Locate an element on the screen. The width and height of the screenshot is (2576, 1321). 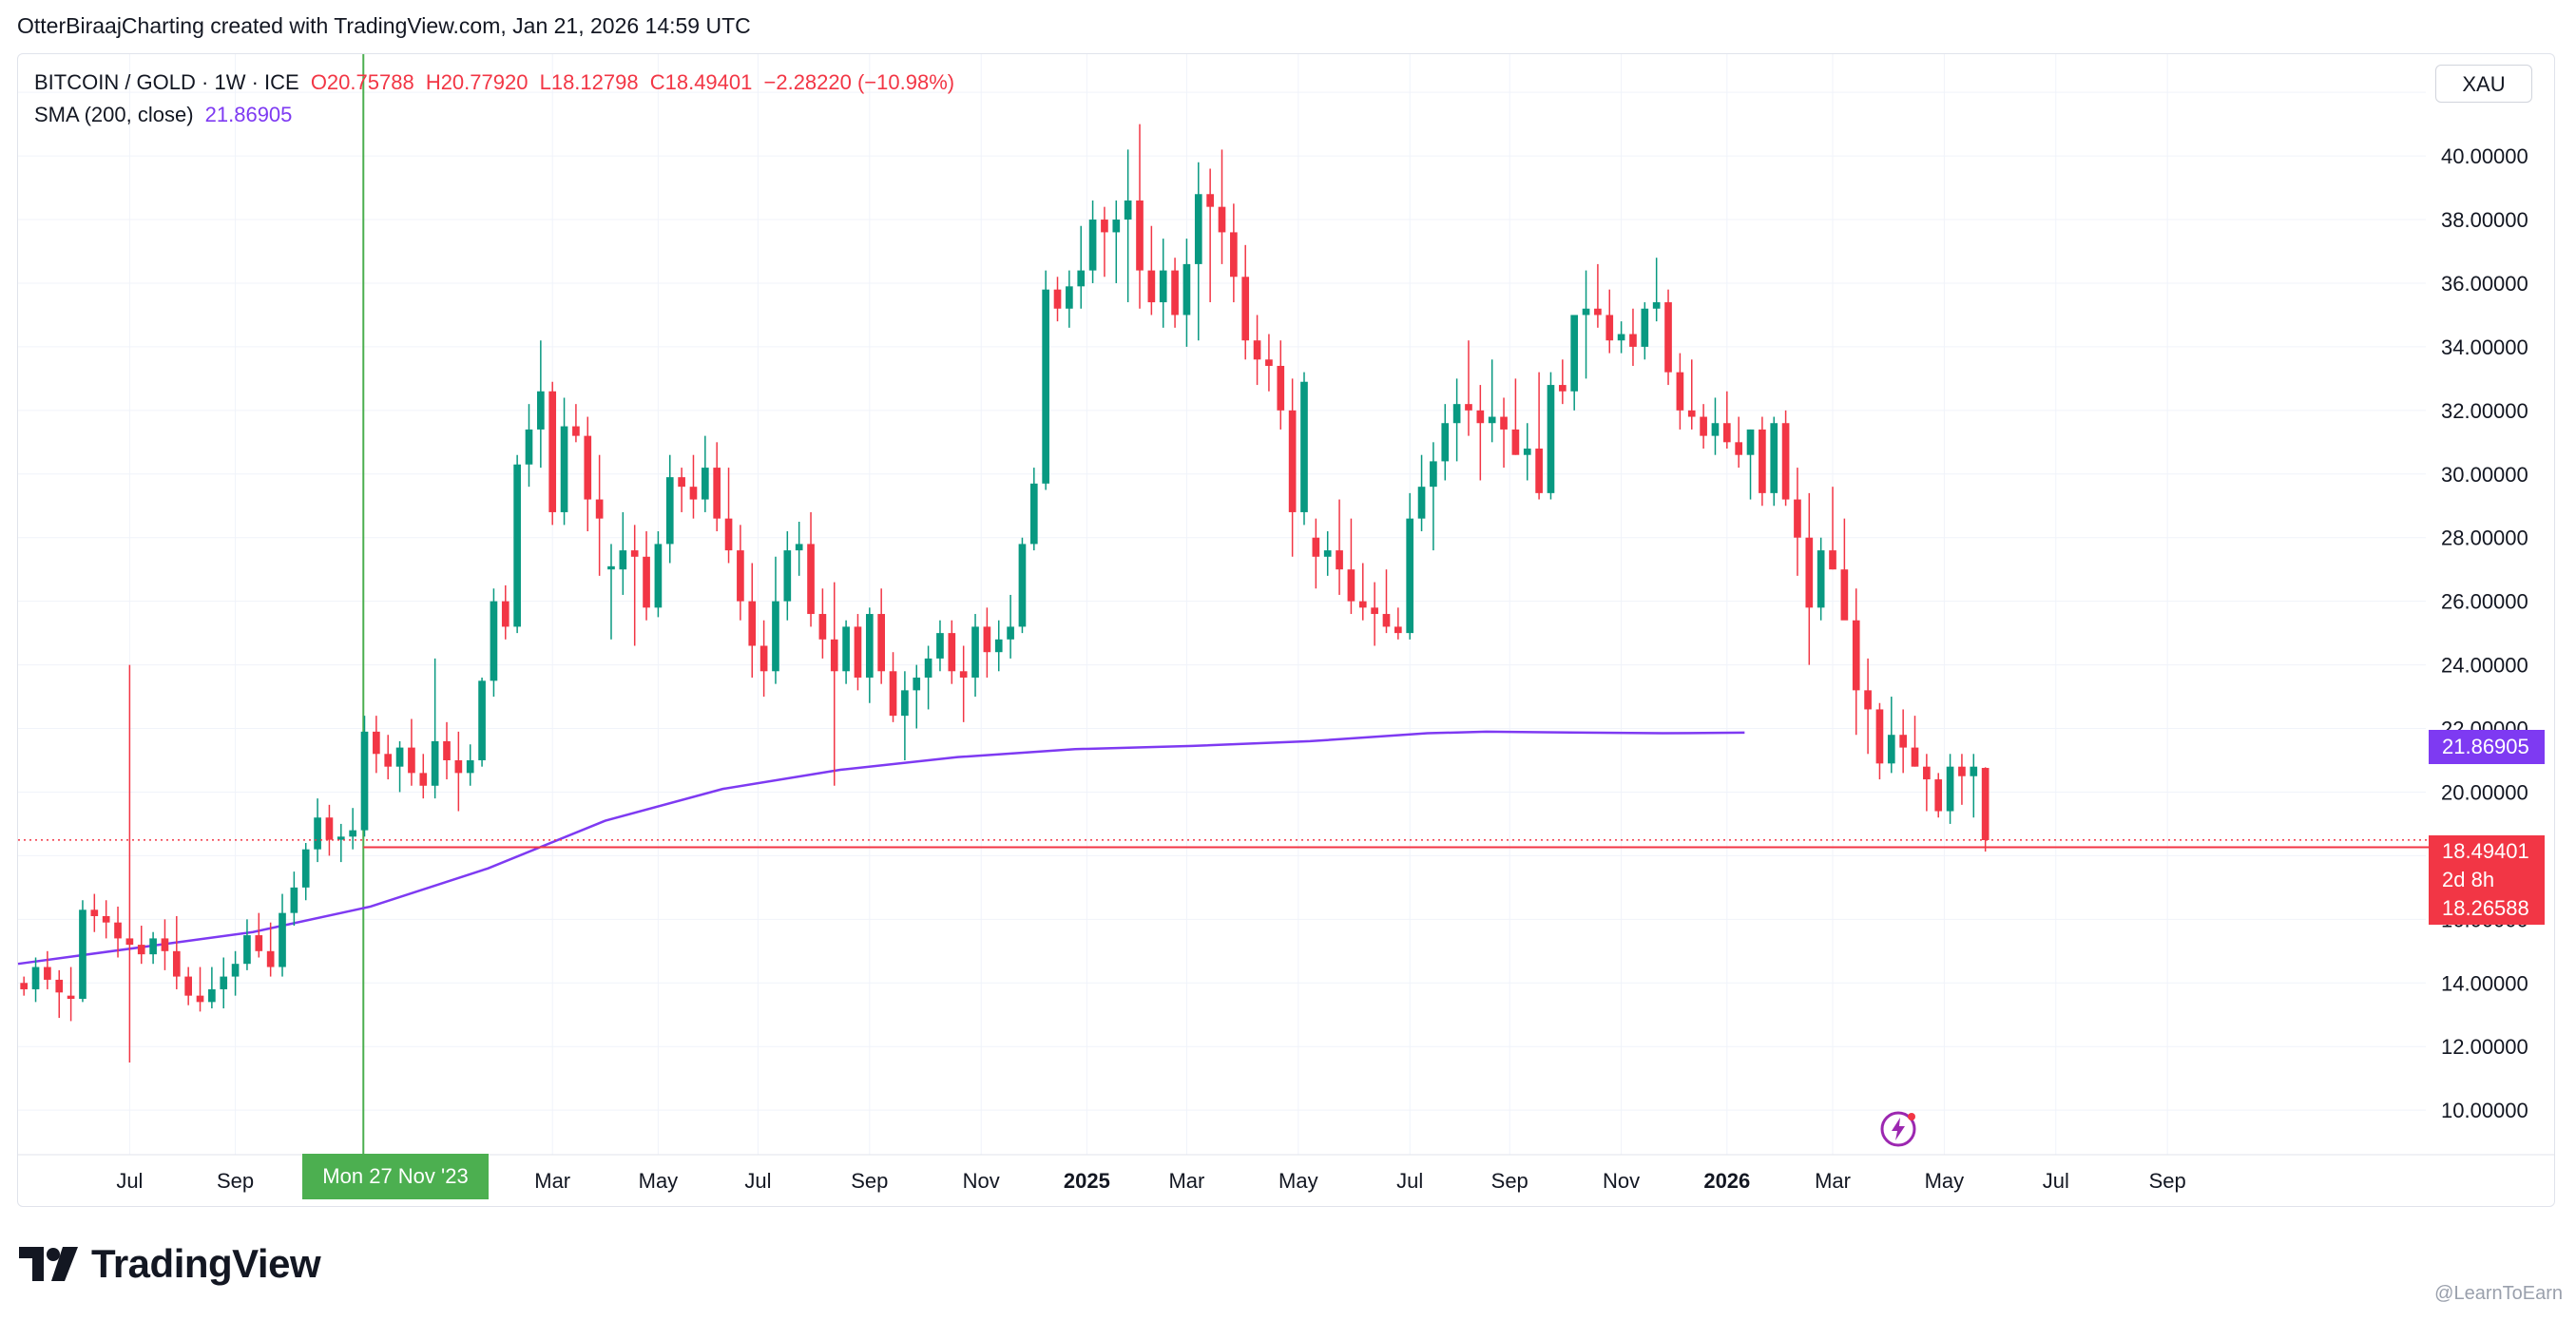
y-tick-label: 14.00000 is located at coordinates (2484, 983).